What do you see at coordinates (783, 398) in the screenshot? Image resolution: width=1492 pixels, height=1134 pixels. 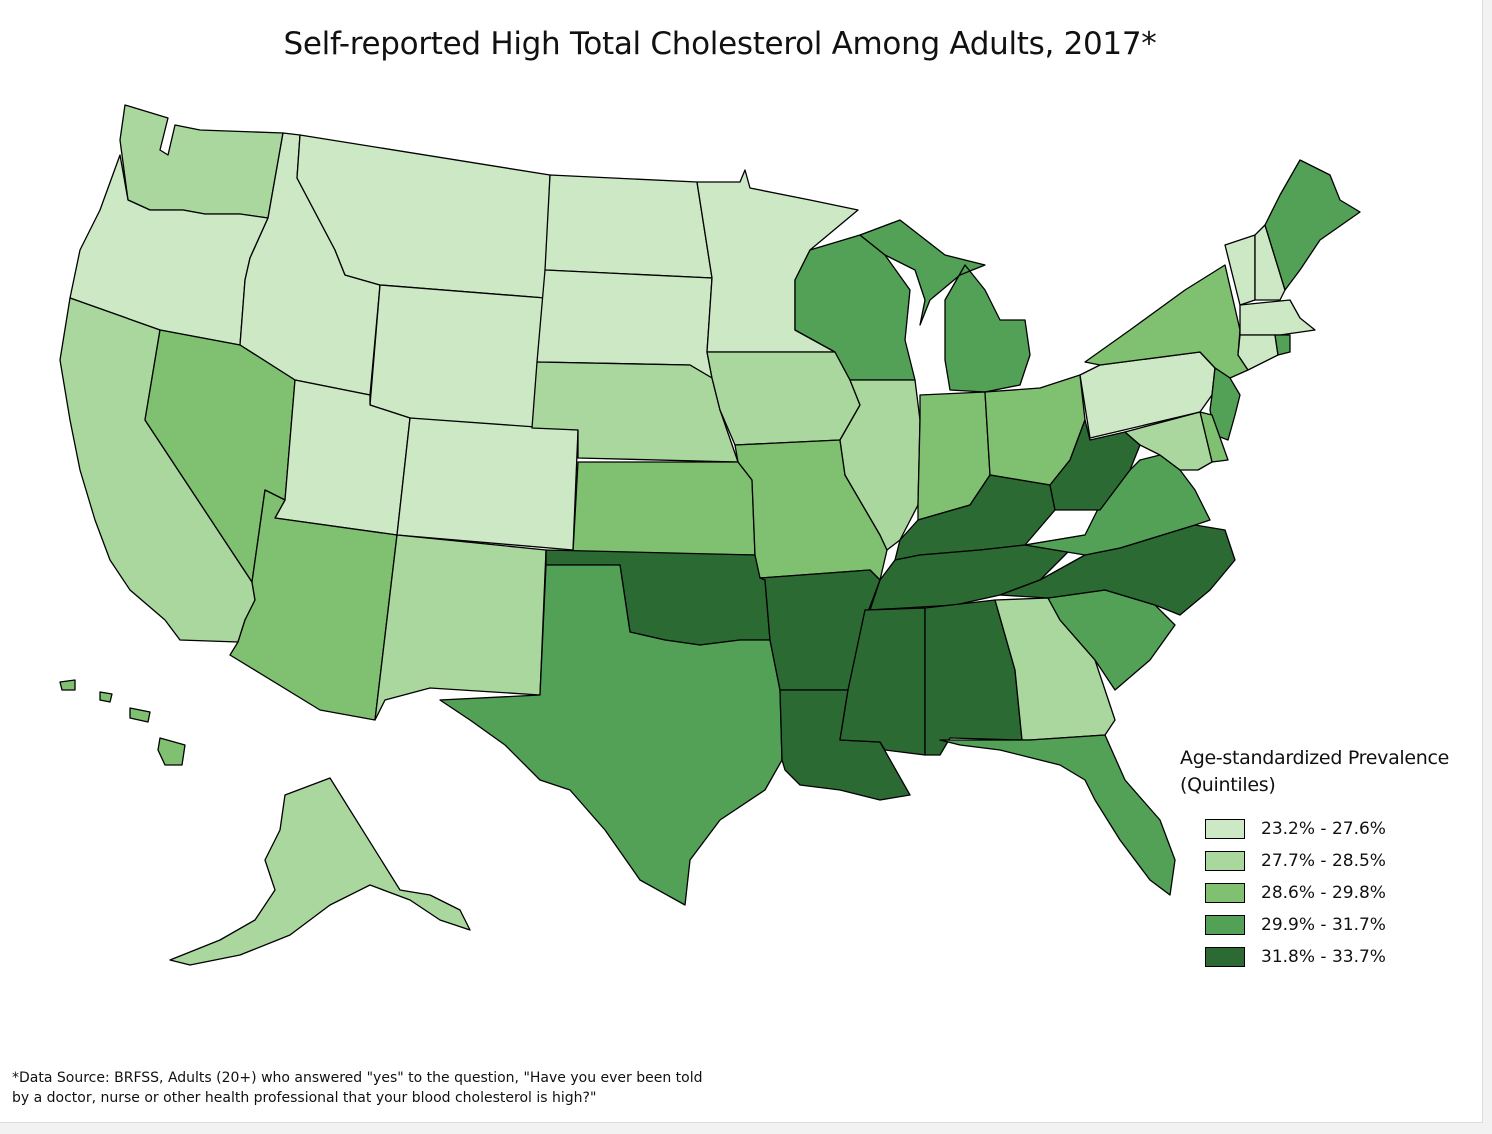 I see `state-iowa` at bounding box center [783, 398].